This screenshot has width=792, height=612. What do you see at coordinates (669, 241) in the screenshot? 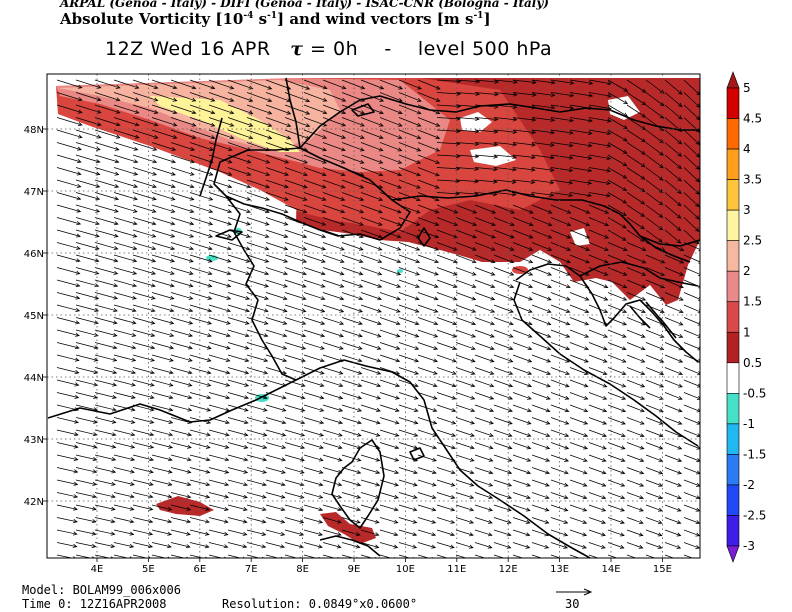
I see `border-croatia` at bounding box center [669, 241].